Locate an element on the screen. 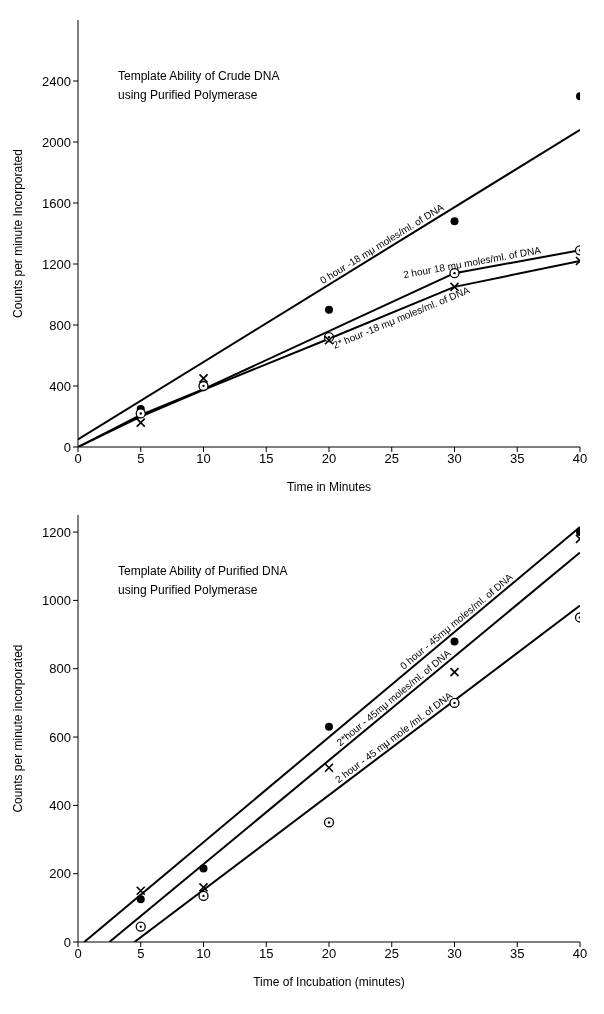  y-axis-title: Counts per minute incorporated is located at coordinates (18, 728).